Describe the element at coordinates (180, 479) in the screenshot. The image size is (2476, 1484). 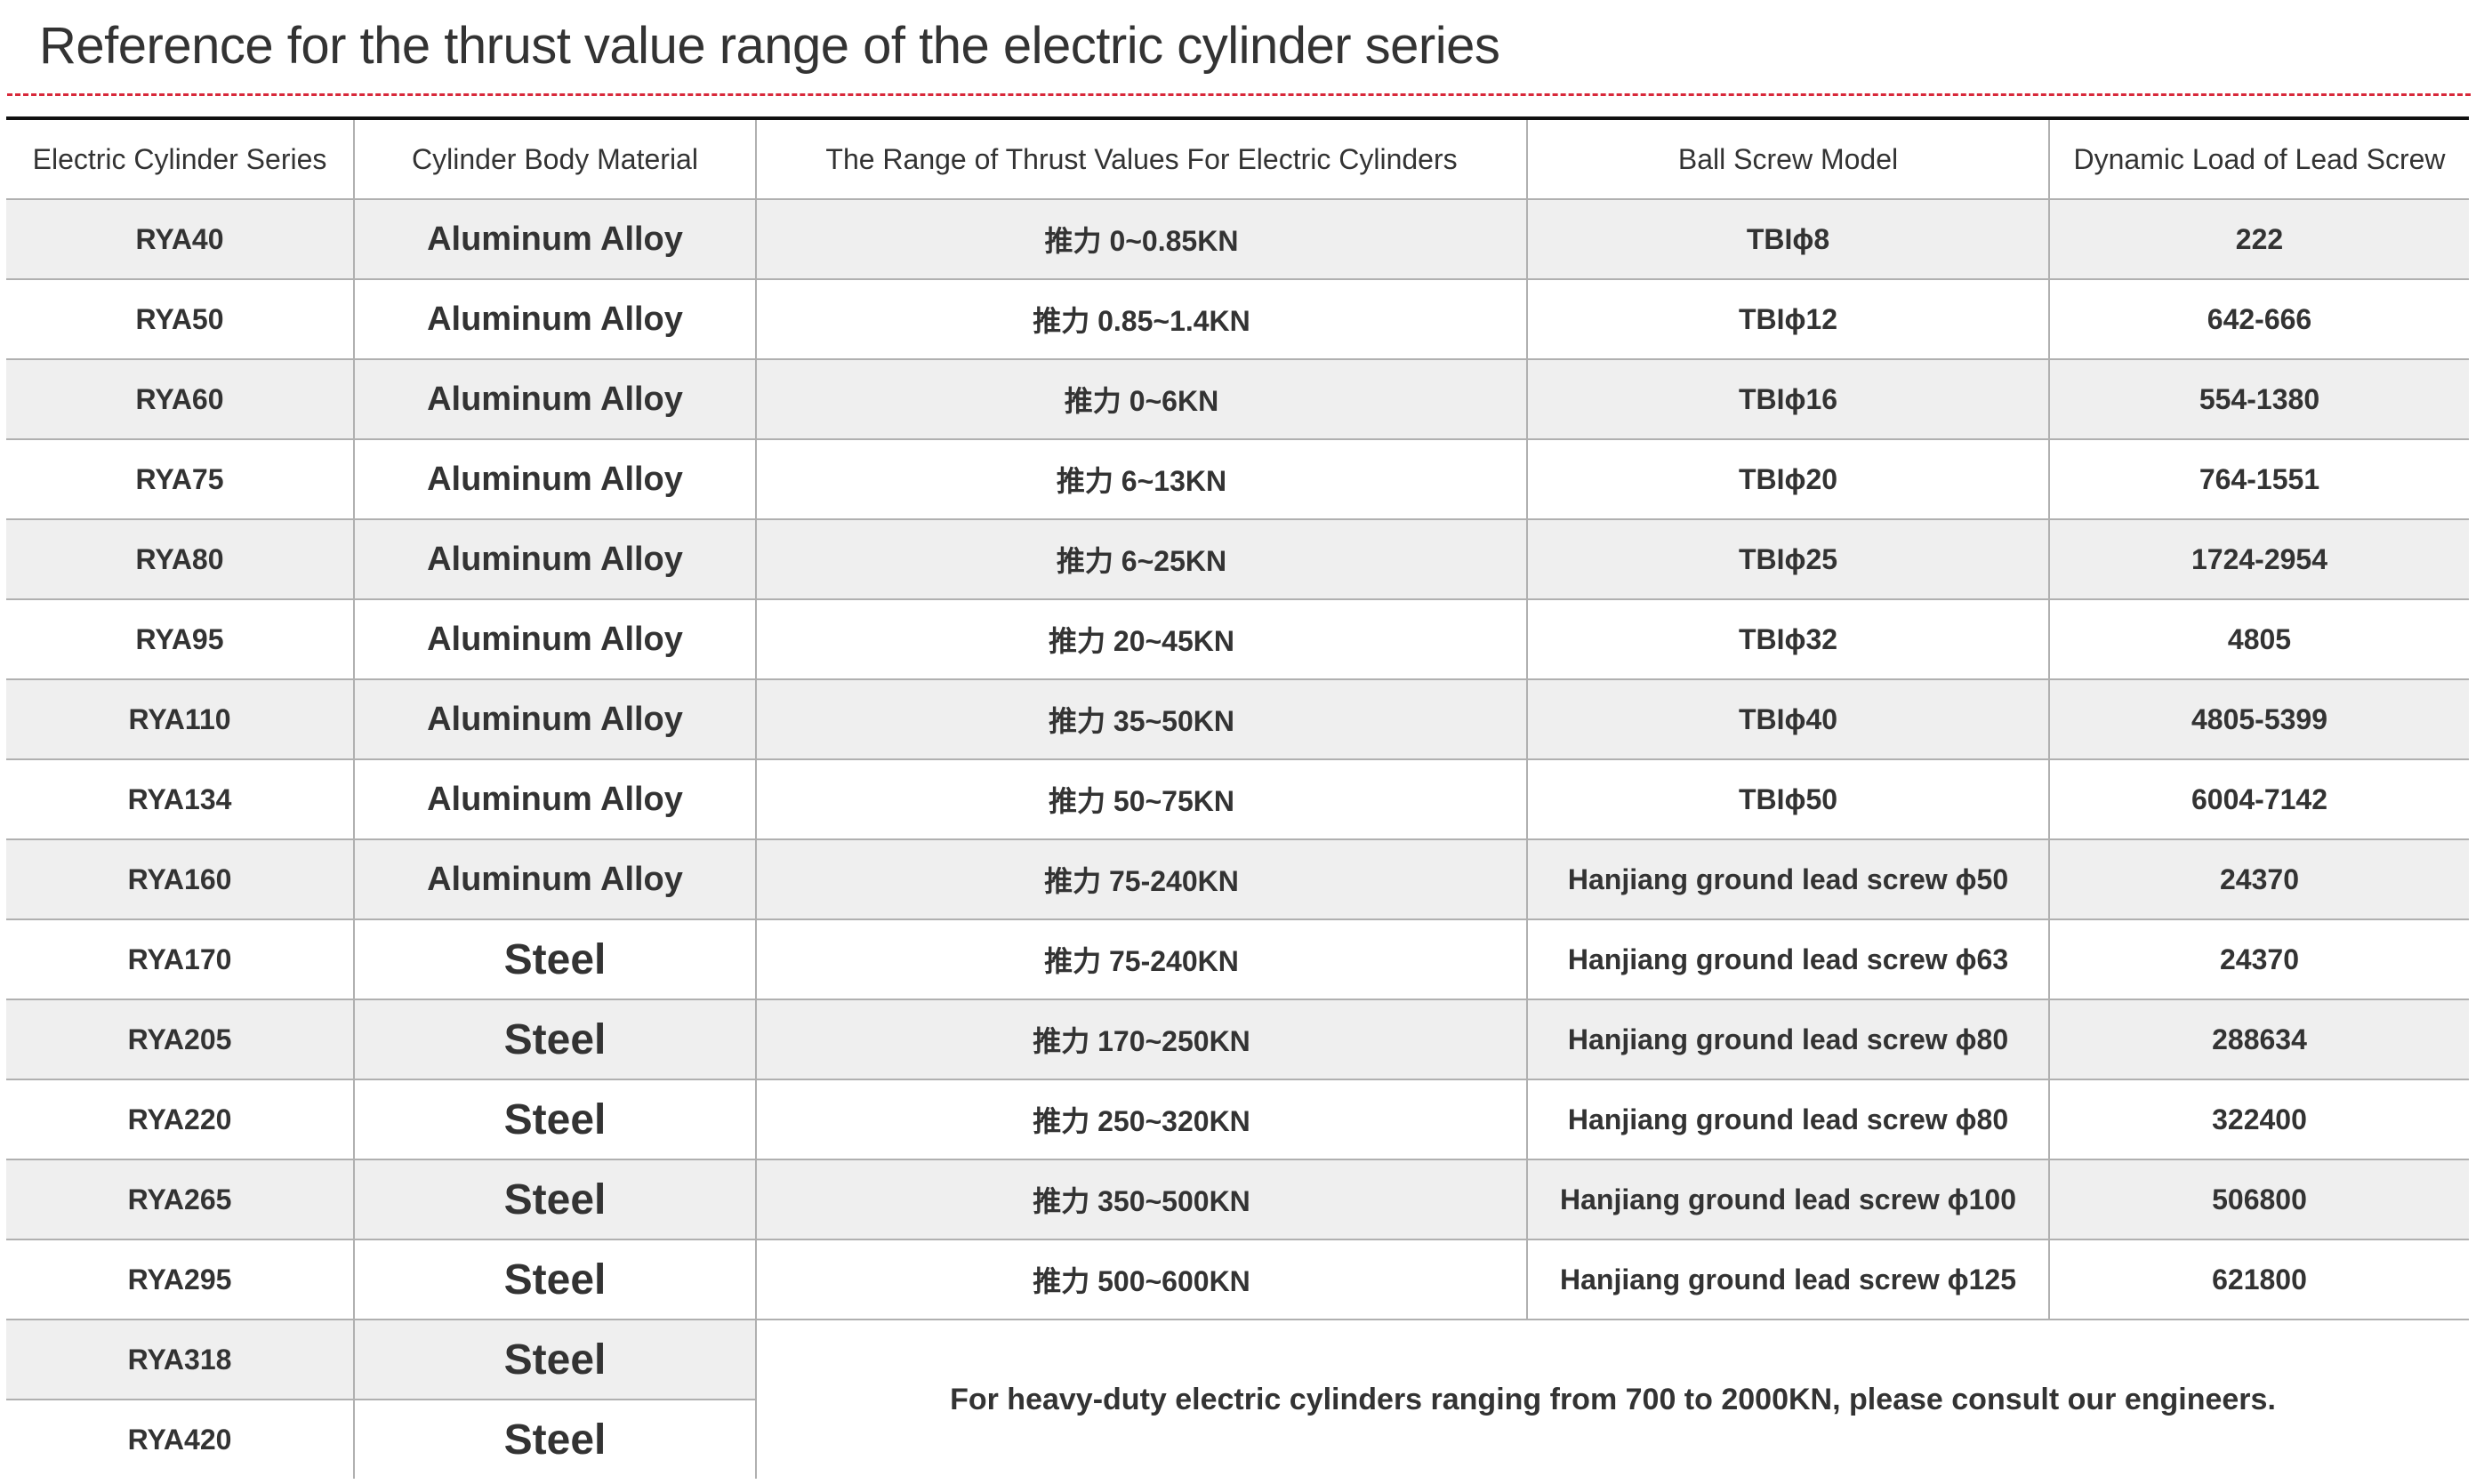
I see `cell-series: RYA75` at that location.